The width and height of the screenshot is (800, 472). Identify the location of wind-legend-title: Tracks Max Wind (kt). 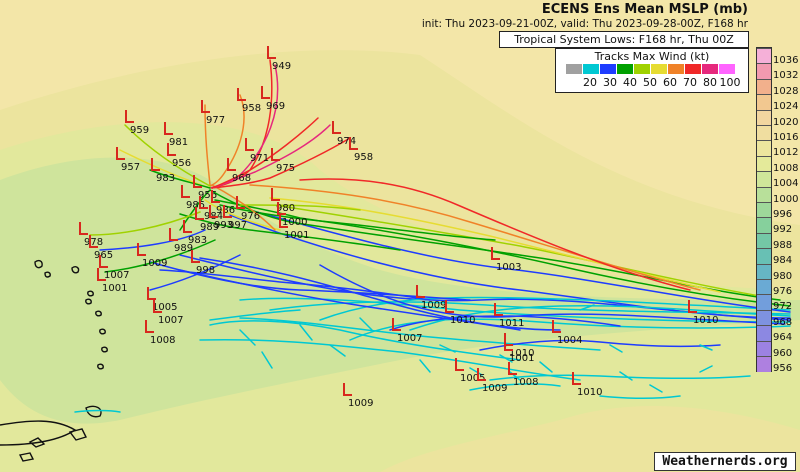
(652, 56).